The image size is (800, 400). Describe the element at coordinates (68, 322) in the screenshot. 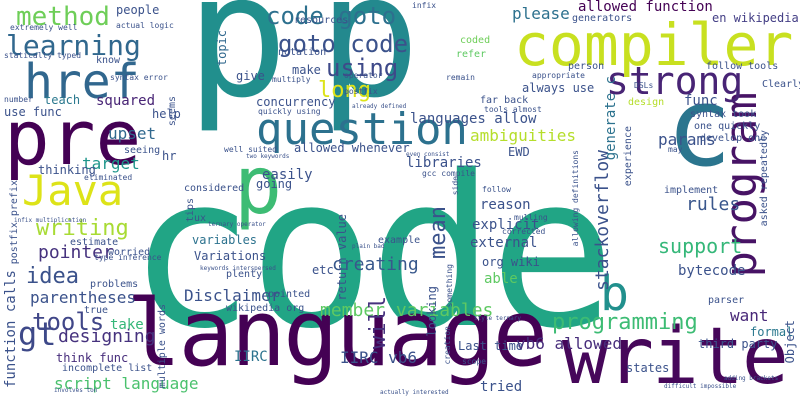

I see `word-tools: tools` at that location.